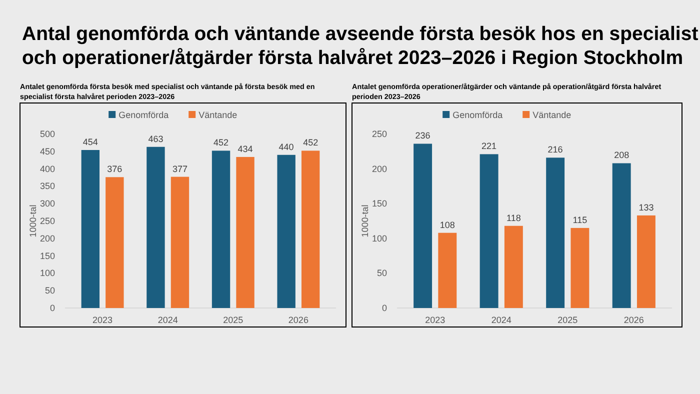 This screenshot has height=394, width=700. What do you see at coordinates (47, 186) in the screenshot?
I see `y-tick-label: 350` at bounding box center [47, 186].